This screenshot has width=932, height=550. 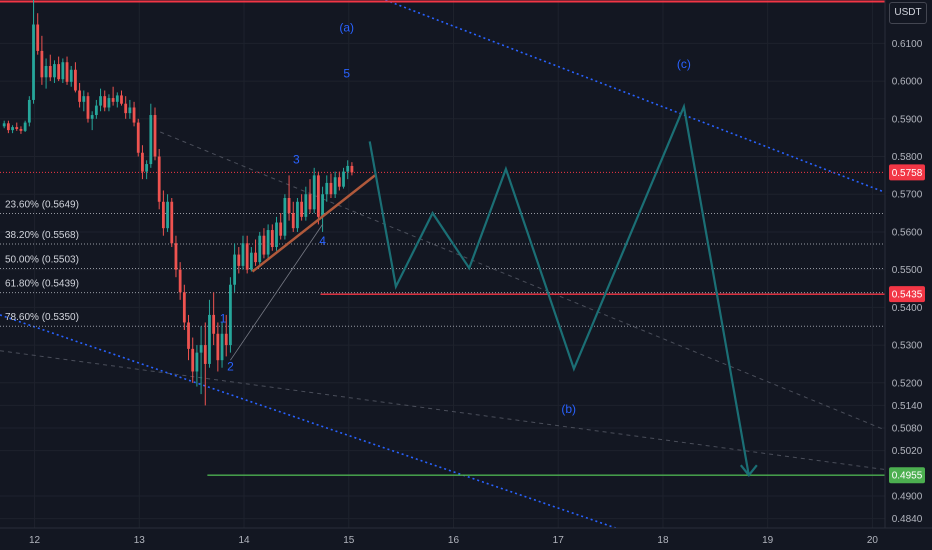 What do you see at coordinates (42, 317) in the screenshot?
I see `fib-label: 78.60% (0.5350)` at bounding box center [42, 317].